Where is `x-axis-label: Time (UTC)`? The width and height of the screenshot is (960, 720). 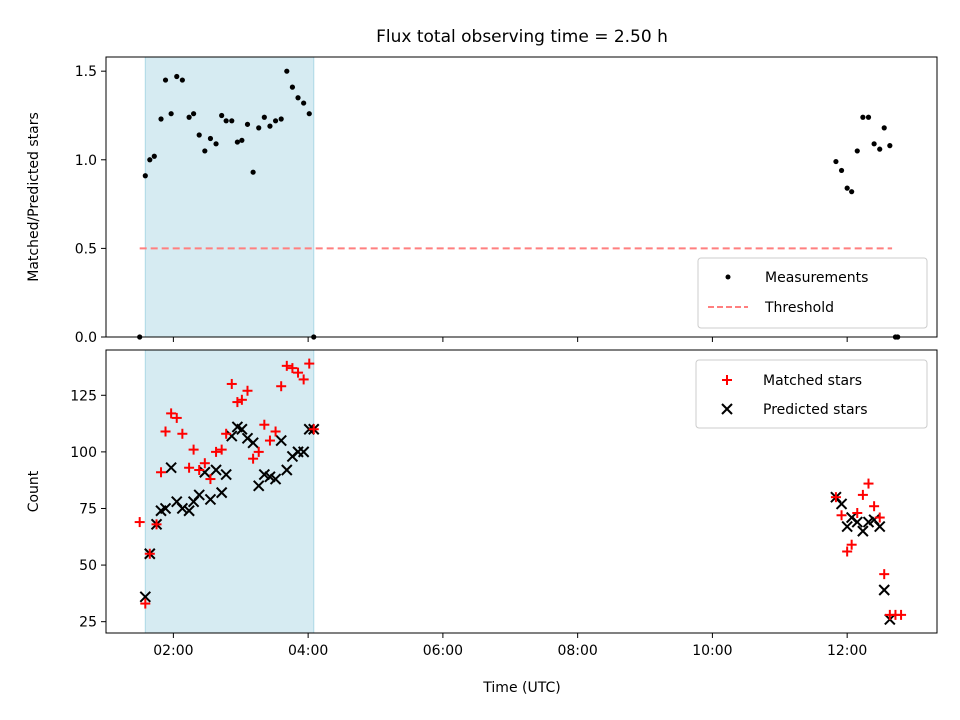 x-axis-label: Time (UTC) is located at coordinates (521, 688).